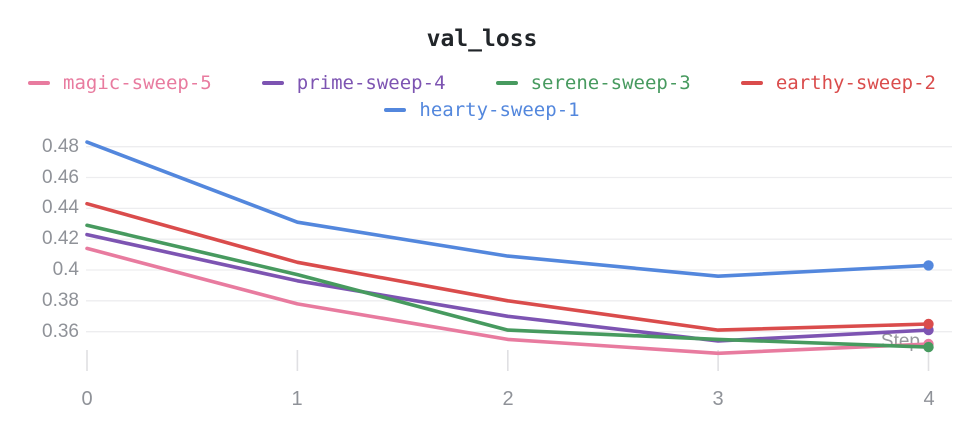 The image size is (964, 435). I want to click on legend-item-earthy-sweep-2: earthy-sweep-2, so click(838, 83).